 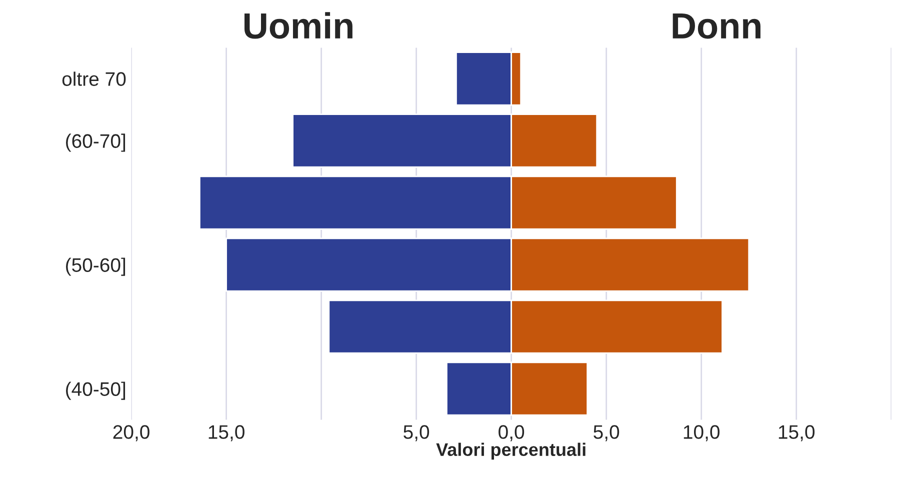 I want to click on x-tick-label: 0,0, so click(x=511, y=433).